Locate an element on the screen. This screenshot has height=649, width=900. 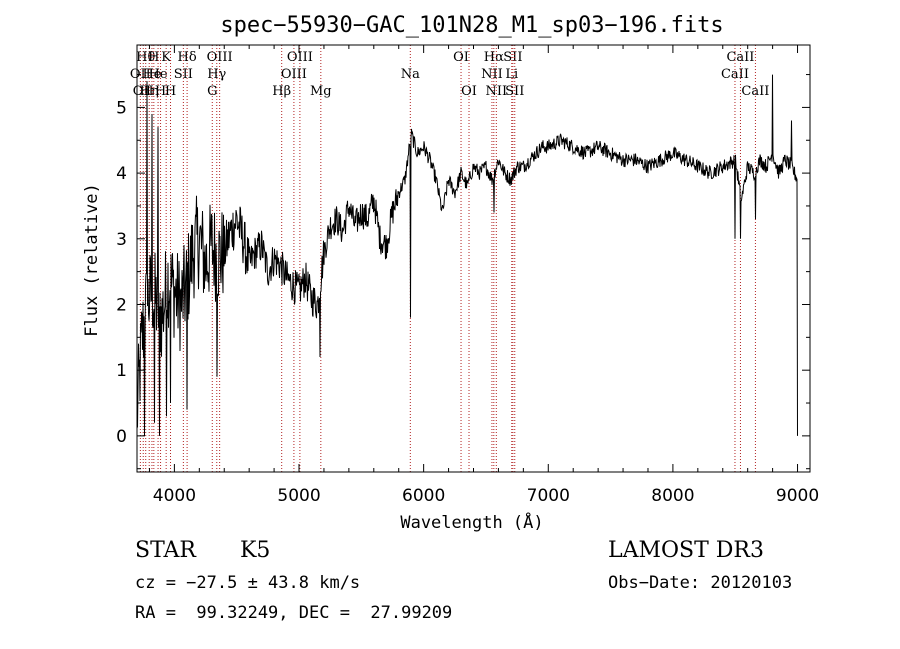
y-tick-label-1: 1 is located at coordinates (121, 371).